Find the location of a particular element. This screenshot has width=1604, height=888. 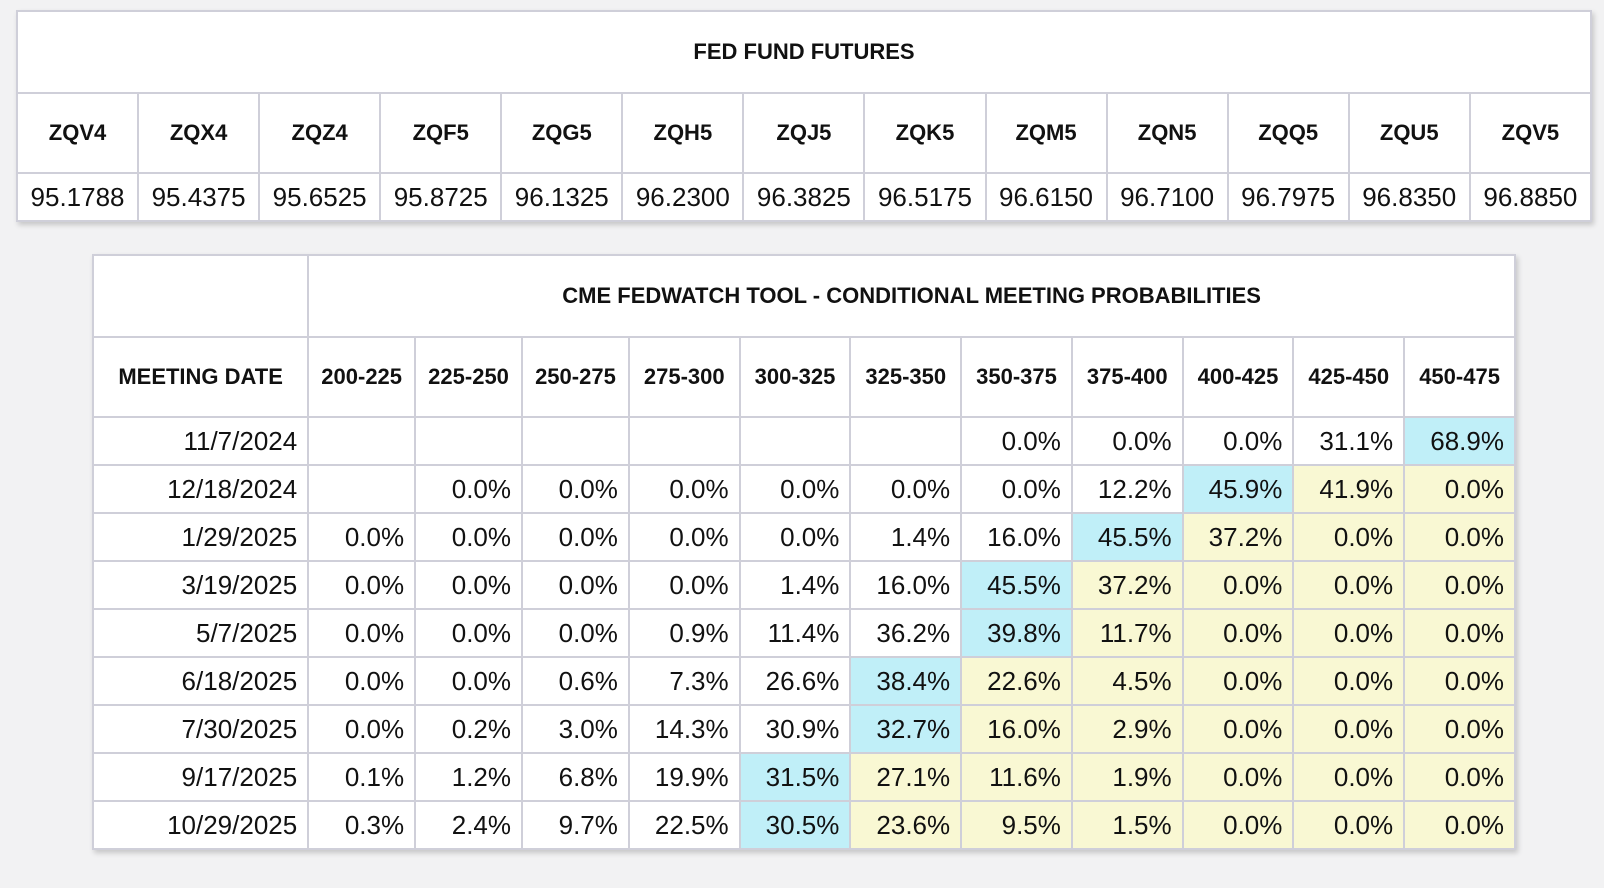

probability-cell: 45.9% is located at coordinates (1238, 489).